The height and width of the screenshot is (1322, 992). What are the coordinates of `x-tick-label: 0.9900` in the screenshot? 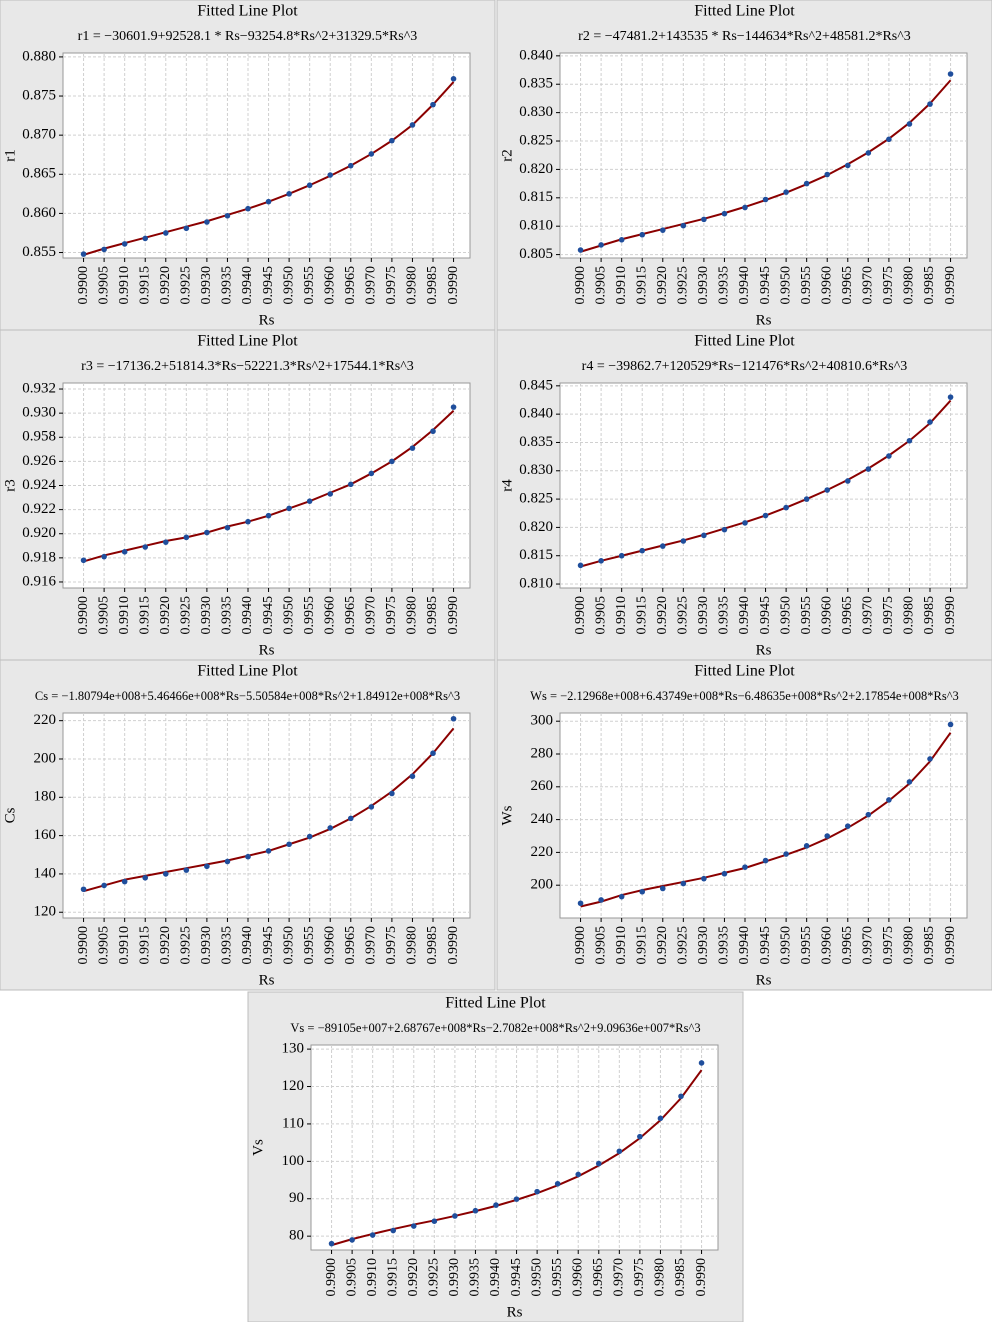 It's located at (331, 1277).